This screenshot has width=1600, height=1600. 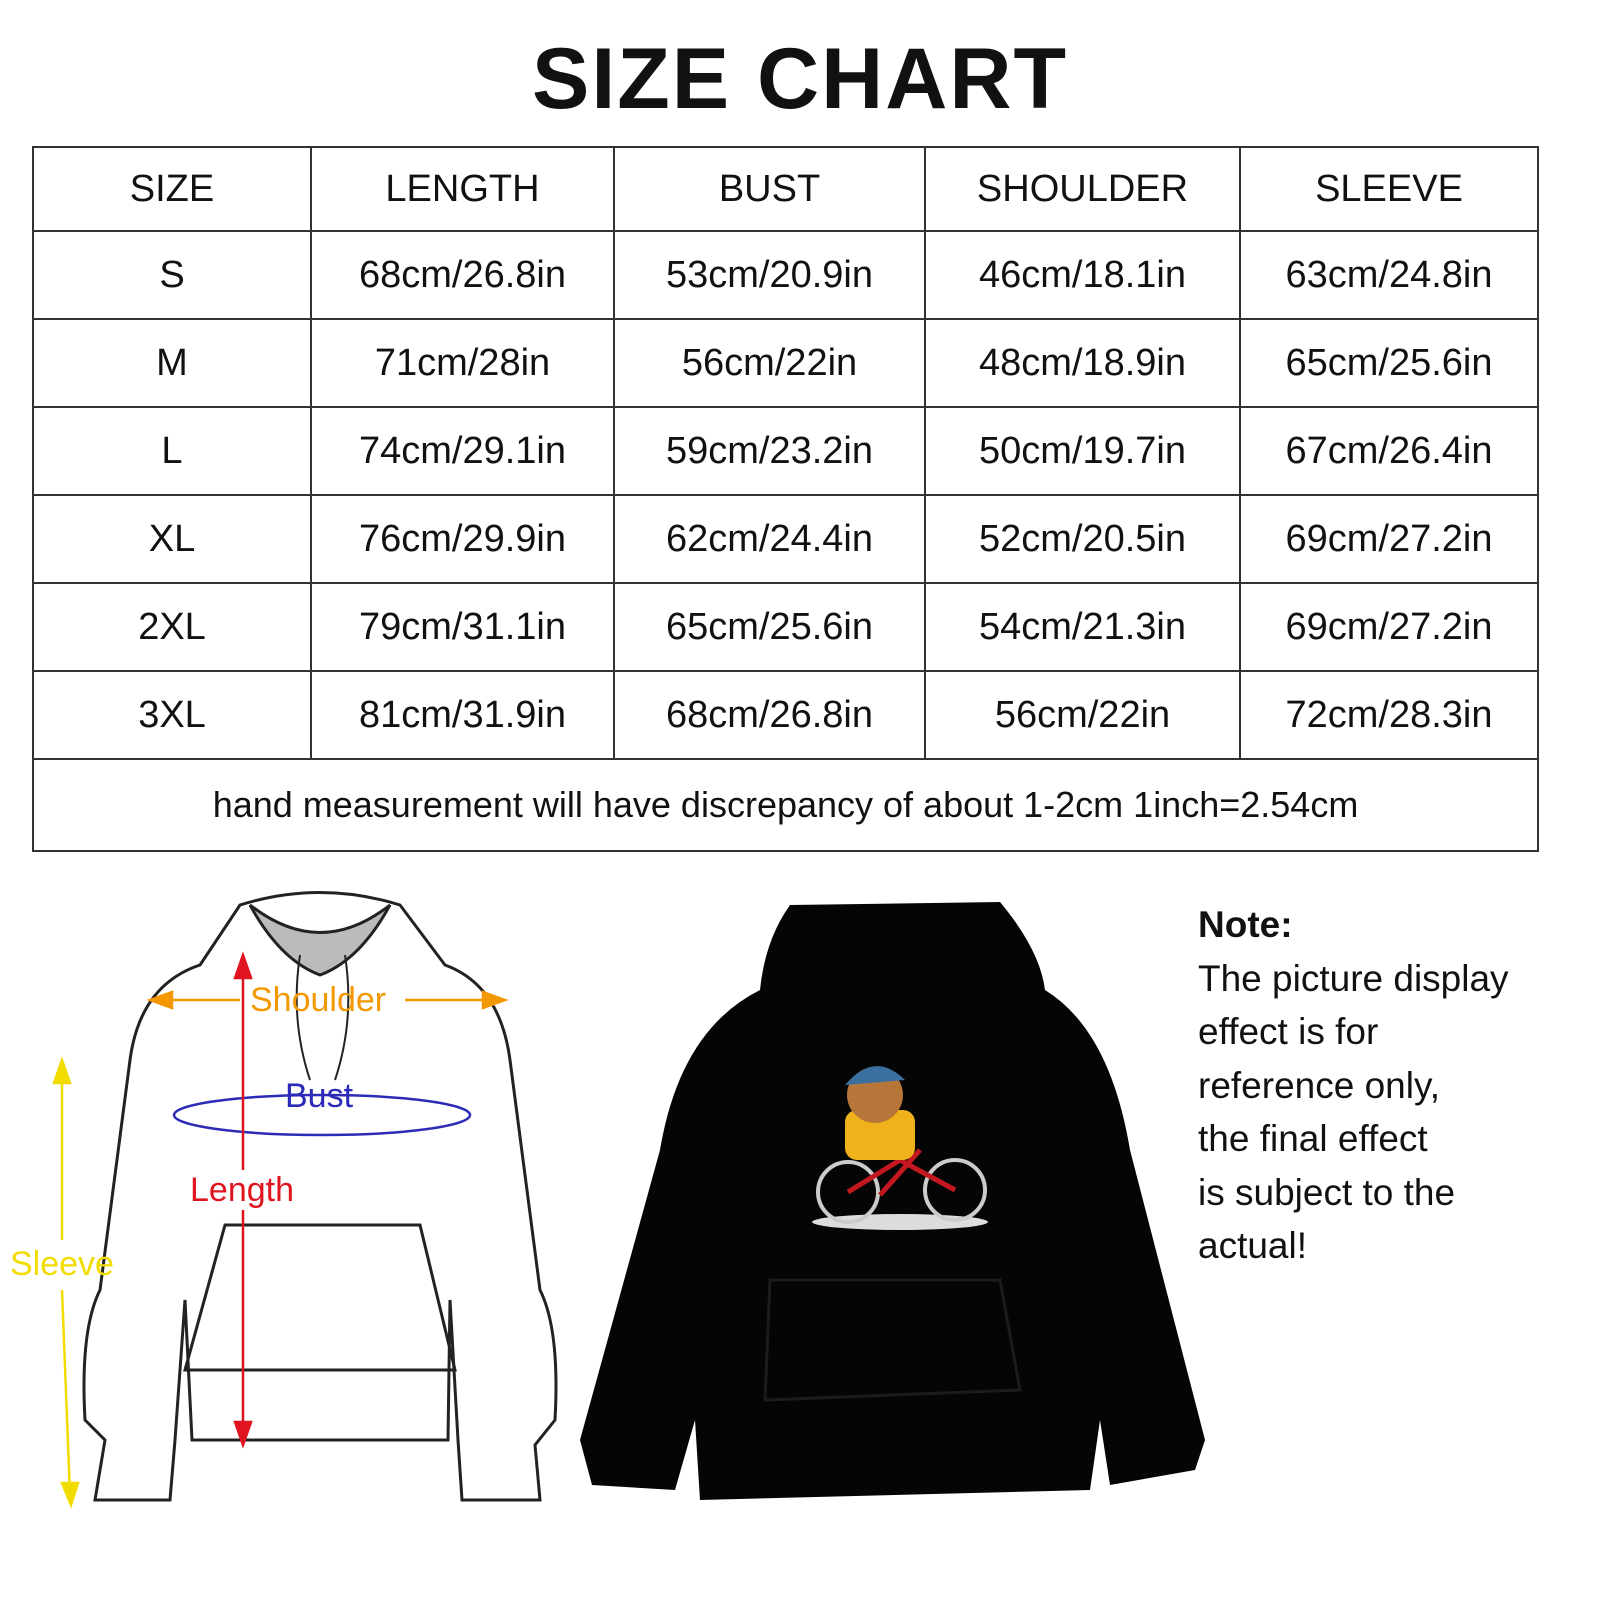 What do you see at coordinates (769, 189) in the screenshot?
I see `header-bust: BUST` at bounding box center [769, 189].